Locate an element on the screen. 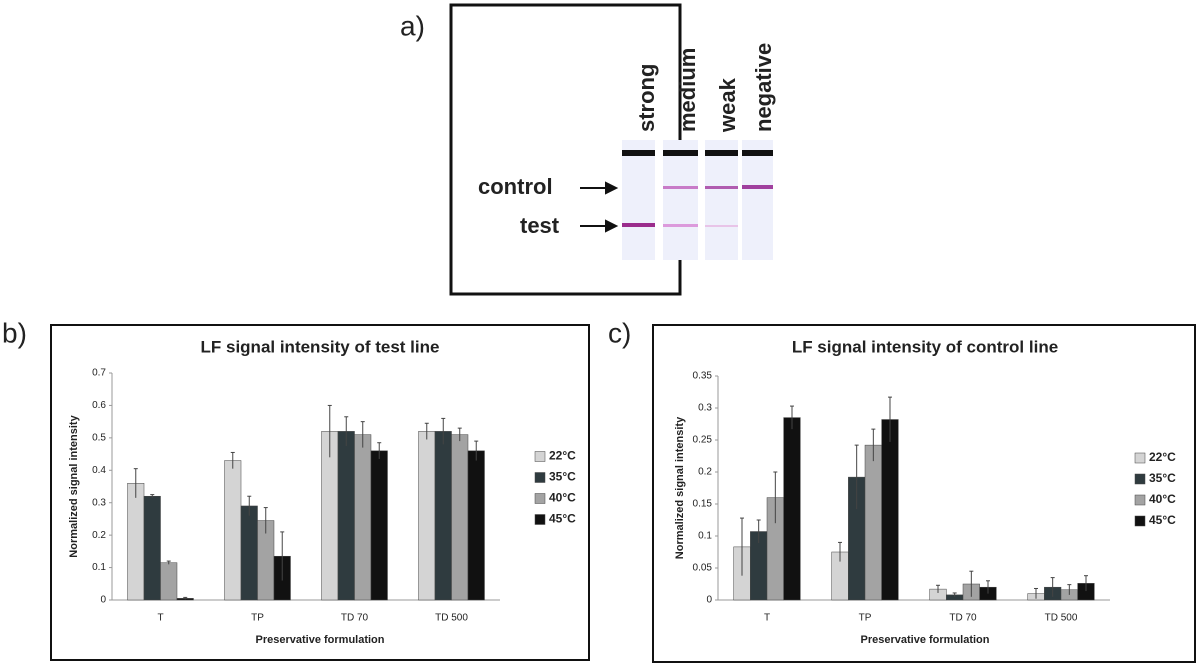 The width and height of the screenshot is (1200, 667). y-tick-label: 0.7 is located at coordinates (99, 373).